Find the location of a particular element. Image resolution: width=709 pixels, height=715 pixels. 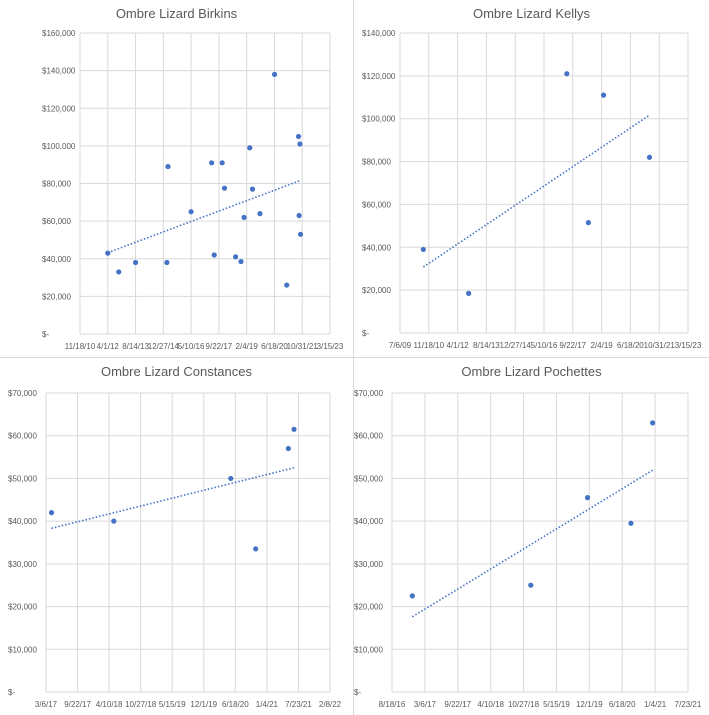

panel-divider-horizontal is located at coordinates (354, 357).